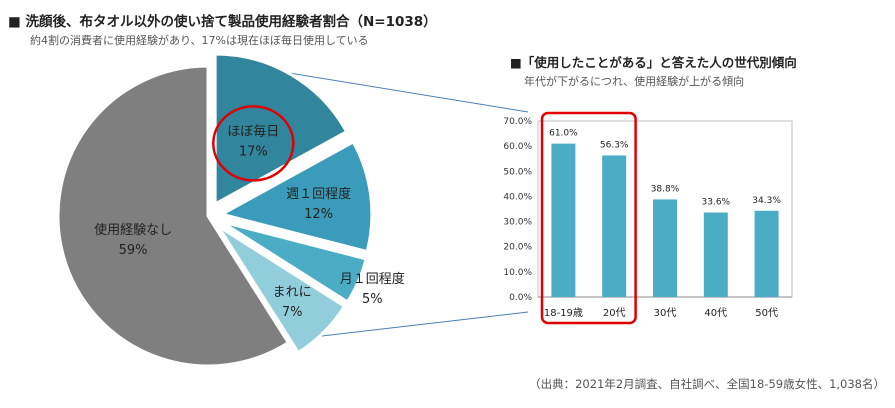 Image resolution: width=895 pixels, height=408 pixels. What do you see at coordinates (222, 22) in the screenshot?
I see `chart-title: ■ 洗顔後、布タオル以外の使い捨て製品使用経験者割合（N=1038）` at bounding box center [222, 22].